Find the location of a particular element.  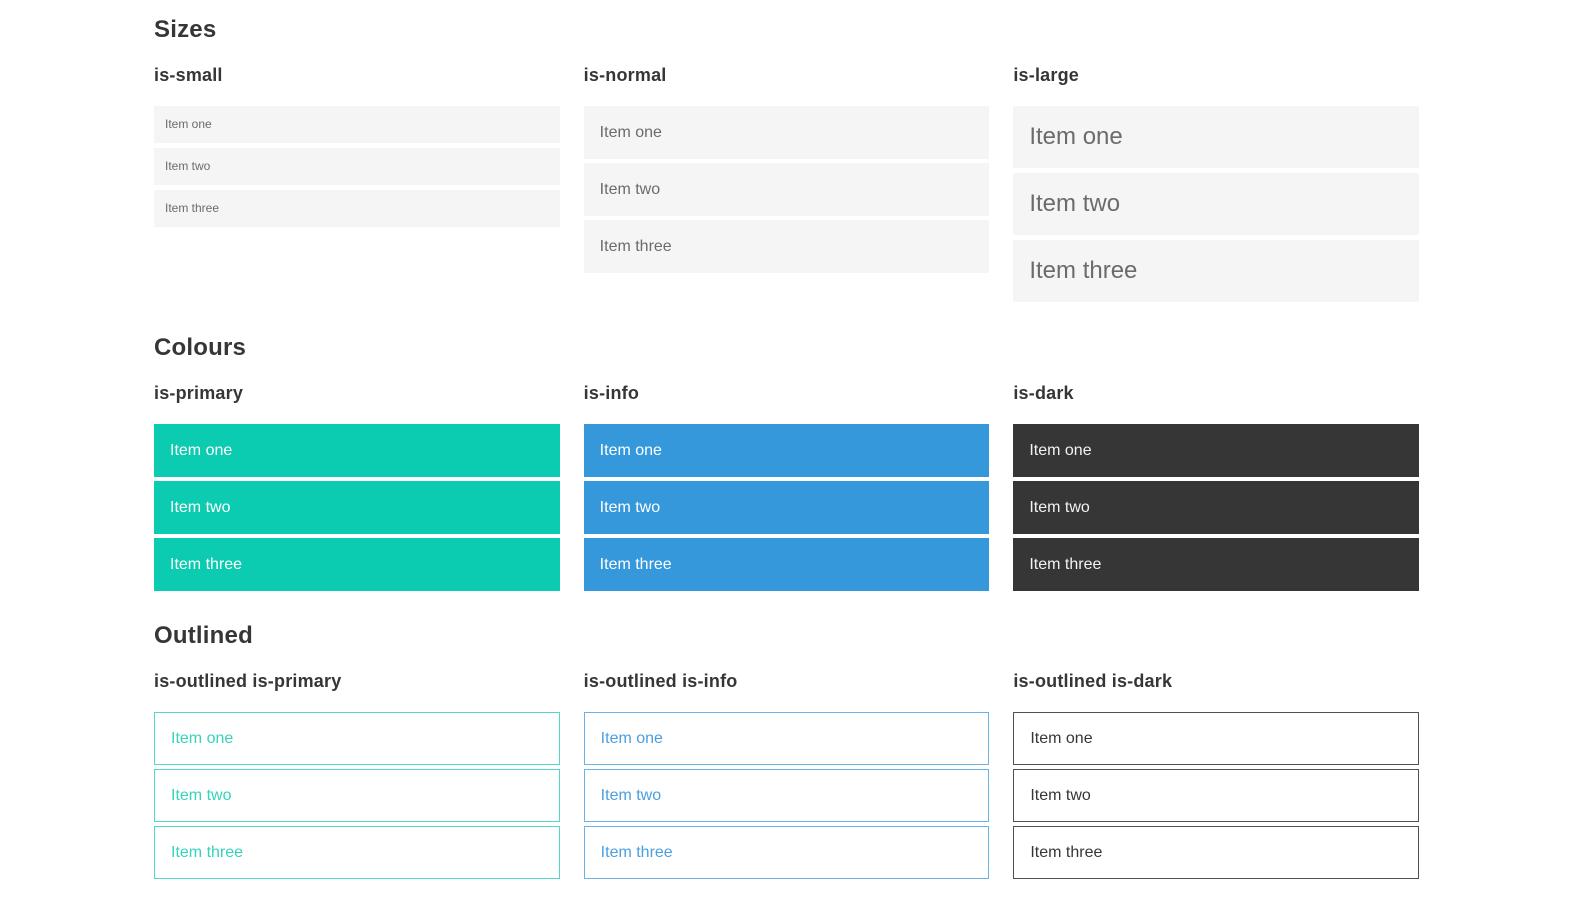

item-list-primary: Item one Item two Item three is located at coordinates (357, 507).